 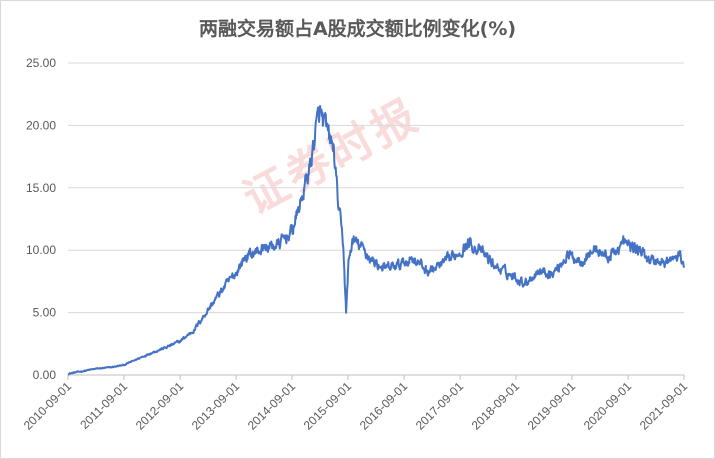 I want to click on x-tick-label: 2014-09-01, so click(x=272, y=406).